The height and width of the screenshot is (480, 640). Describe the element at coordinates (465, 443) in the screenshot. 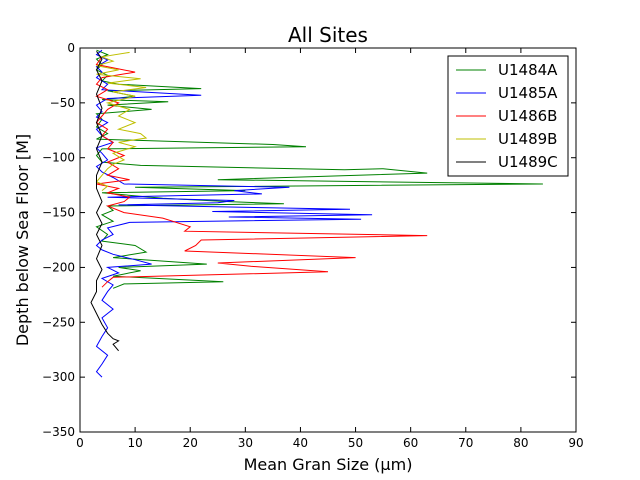

I see `x-tick-label: 70` at that location.